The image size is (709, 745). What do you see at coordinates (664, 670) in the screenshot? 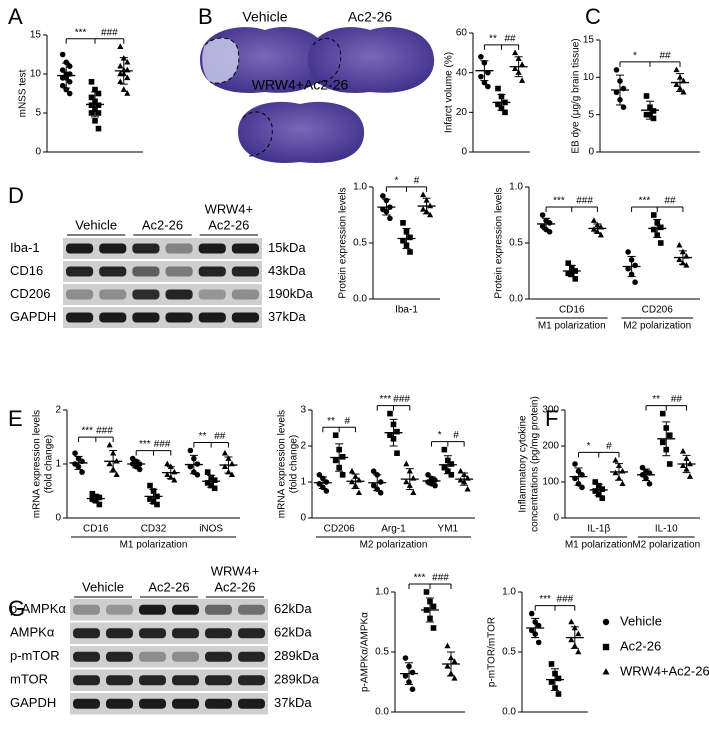
I see `legend-label: WRW4+Ac2-26` at bounding box center [664, 670].